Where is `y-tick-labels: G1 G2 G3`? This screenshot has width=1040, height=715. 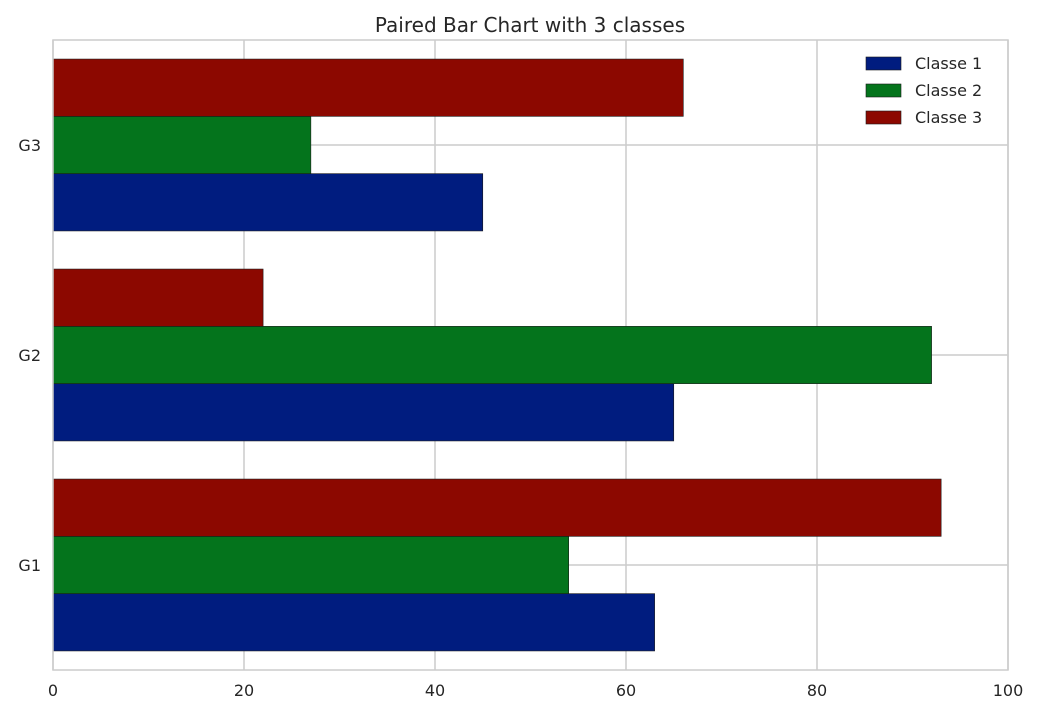
y-tick-labels: G1 G2 G3 is located at coordinates (29, 355).